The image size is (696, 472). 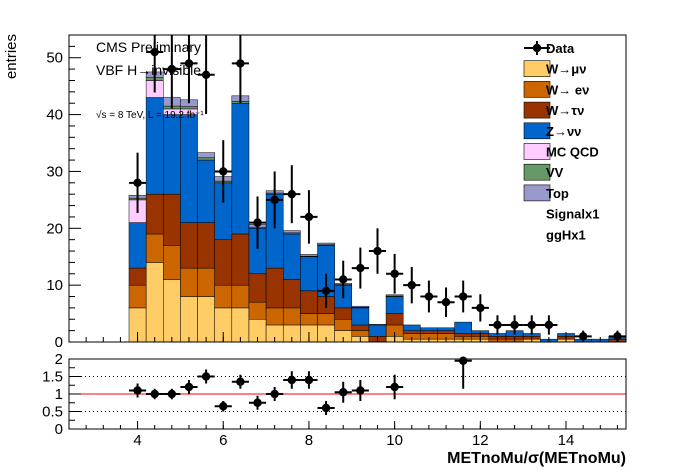 I want to click on cms-preliminary-label: CMS Preliminary, so click(x=148, y=47).